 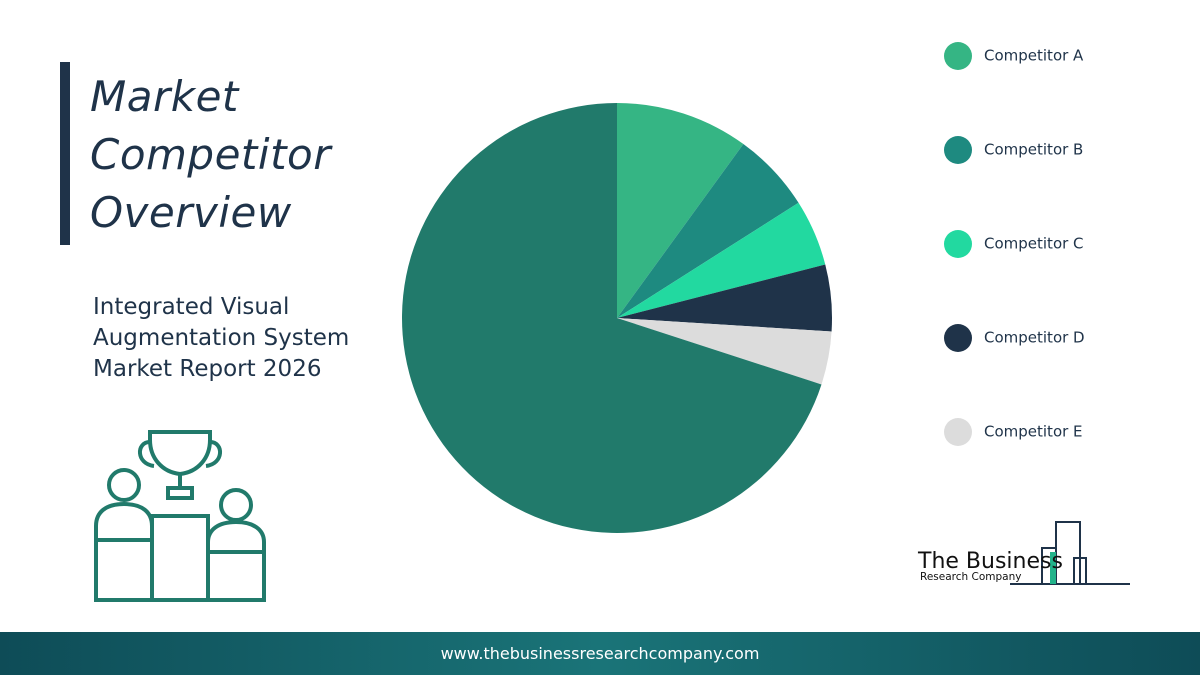 What do you see at coordinates (1070, 553) in the screenshot?
I see `logo-mark` at bounding box center [1070, 553].